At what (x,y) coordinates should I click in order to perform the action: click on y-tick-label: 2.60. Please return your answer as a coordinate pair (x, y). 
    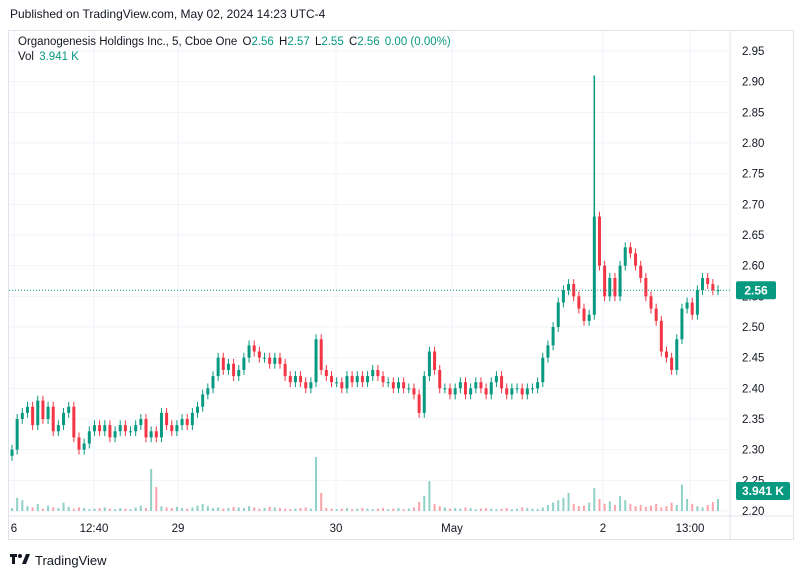
    Looking at the image, I should click on (753, 267).